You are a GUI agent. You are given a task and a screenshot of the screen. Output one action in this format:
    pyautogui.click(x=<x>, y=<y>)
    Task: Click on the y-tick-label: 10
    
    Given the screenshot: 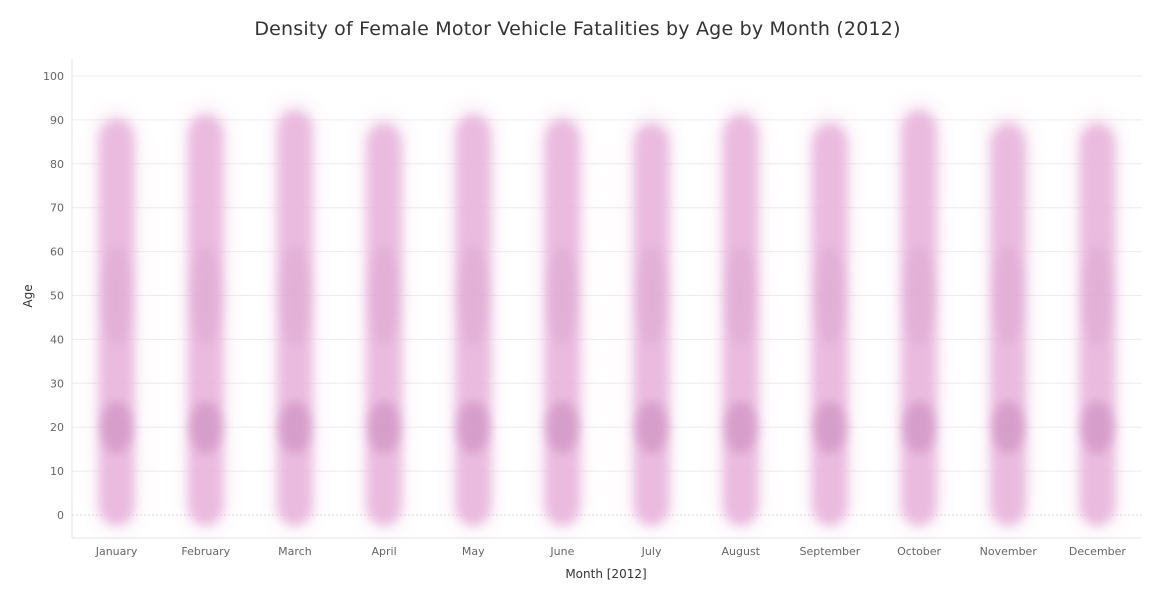 What is the action you would take?
    pyautogui.click(x=57, y=471)
    